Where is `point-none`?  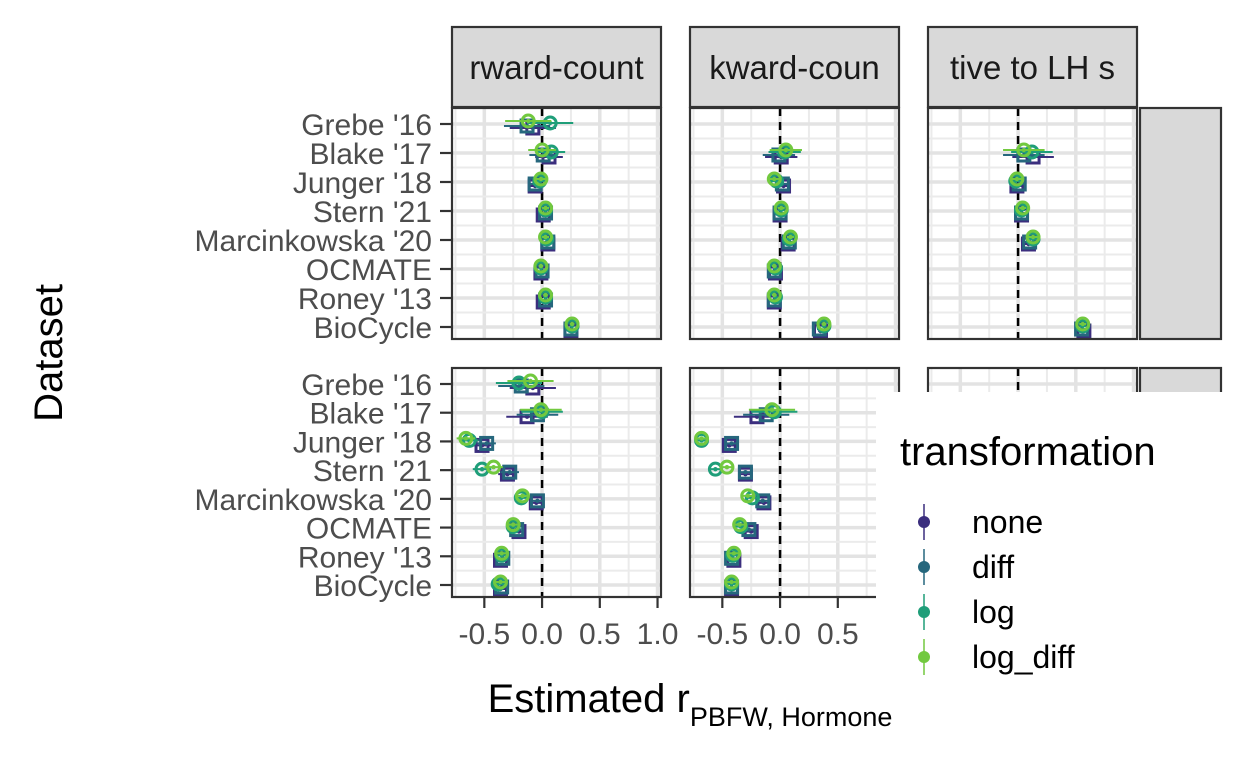 point-none is located at coordinates (729, 445).